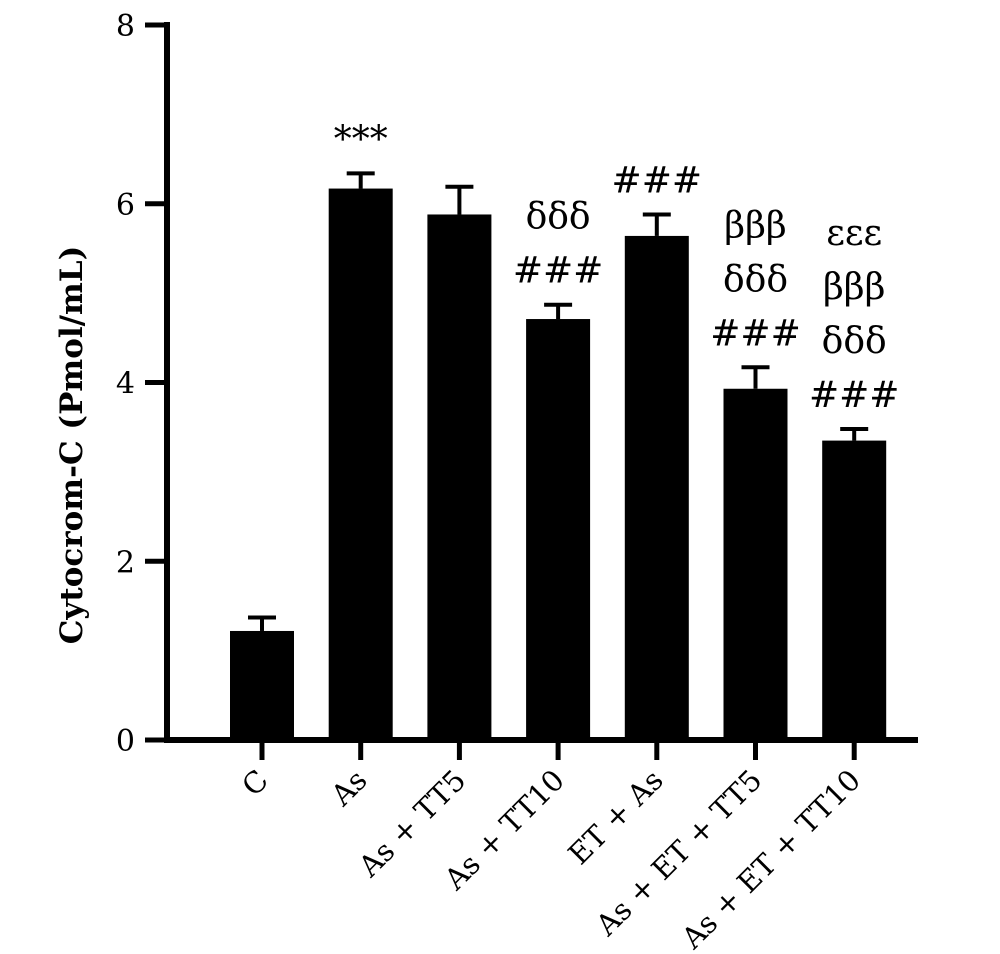 This screenshot has height=954, width=1000. I want to click on y-tick-label: 8, so click(125, 26).